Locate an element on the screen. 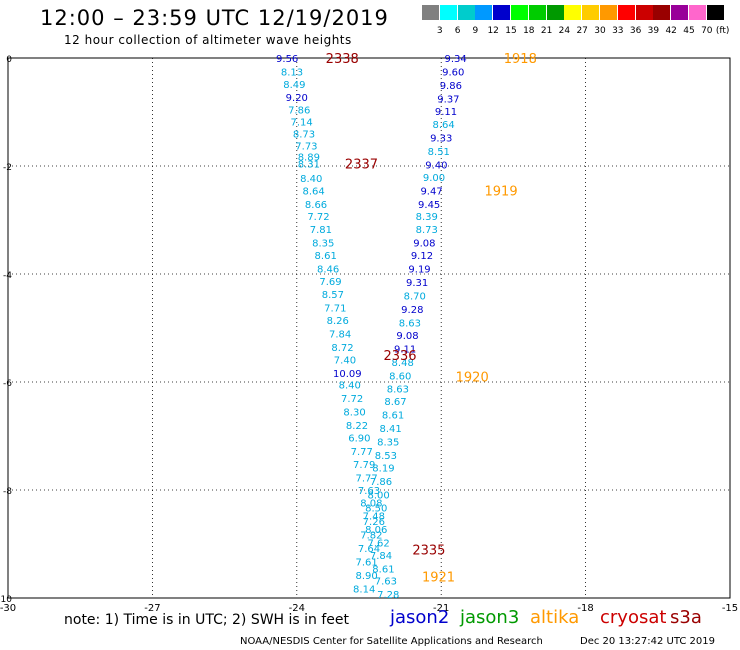 The width and height of the screenshot is (740, 650). colorbar-tick-label: 45 is located at coordinates (689, 31).